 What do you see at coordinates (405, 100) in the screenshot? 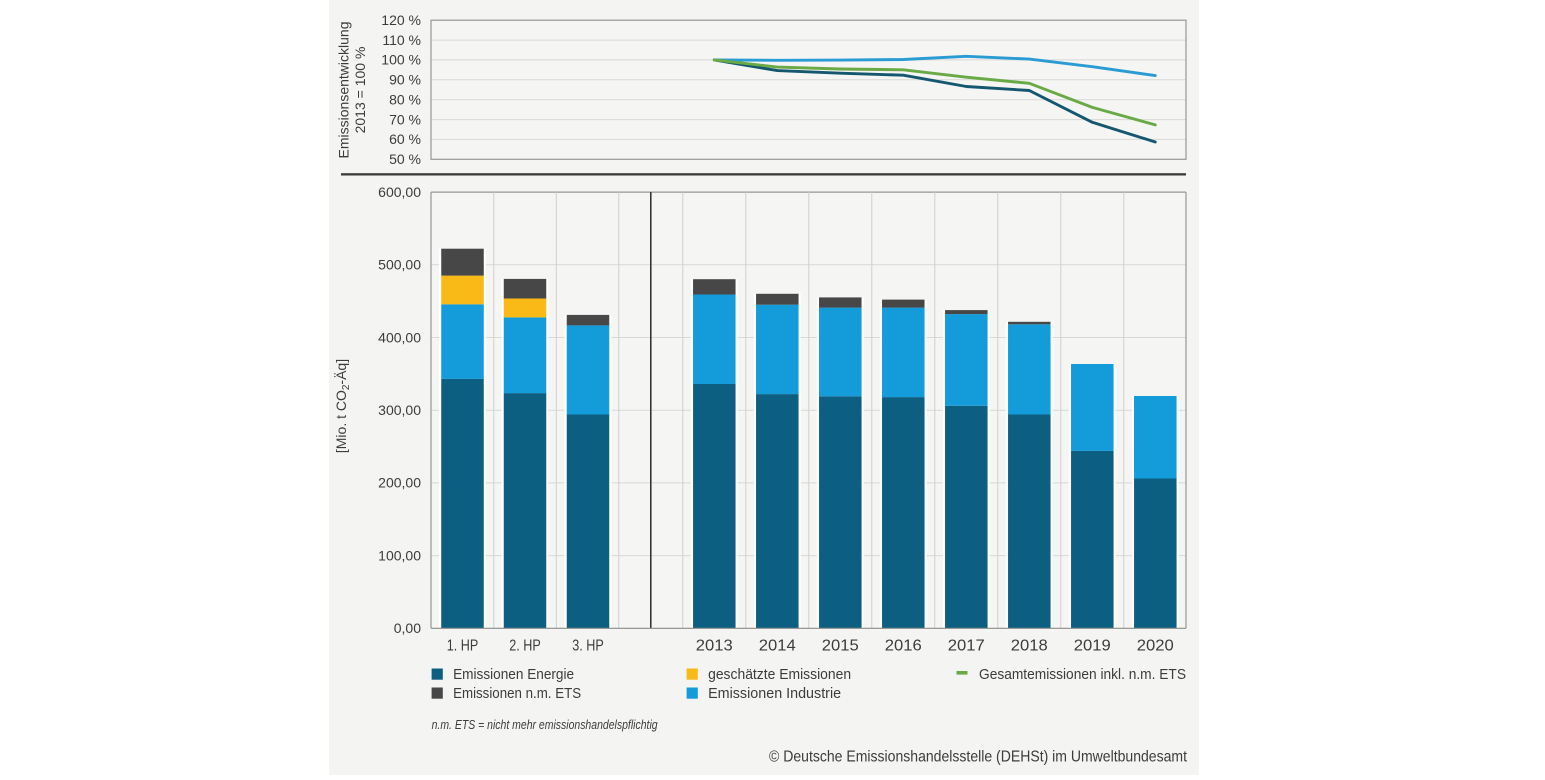
I see `svg-text: 80 %` at bounding box center [405, 100].